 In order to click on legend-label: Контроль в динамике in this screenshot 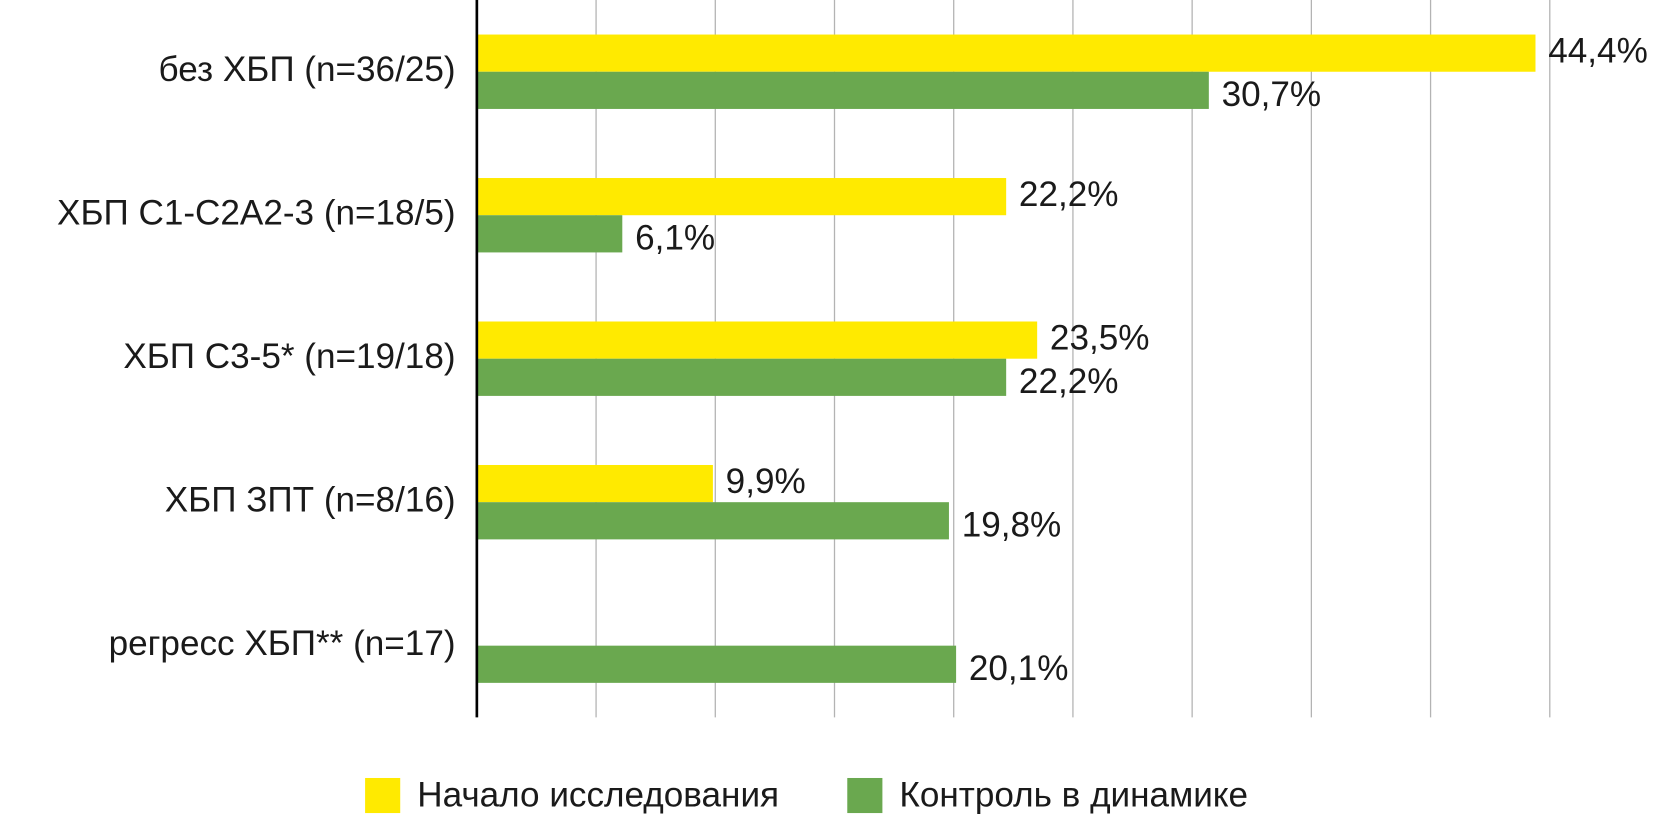, I will do `click(1073, 794)`.